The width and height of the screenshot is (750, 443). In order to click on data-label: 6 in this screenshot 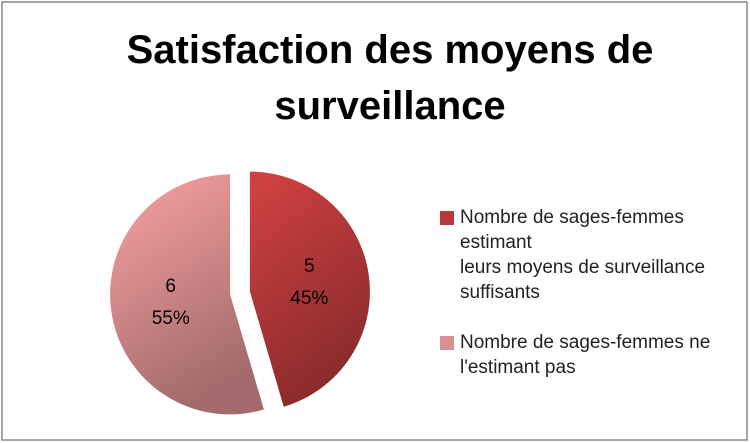, I will do `click(170, 286)`.